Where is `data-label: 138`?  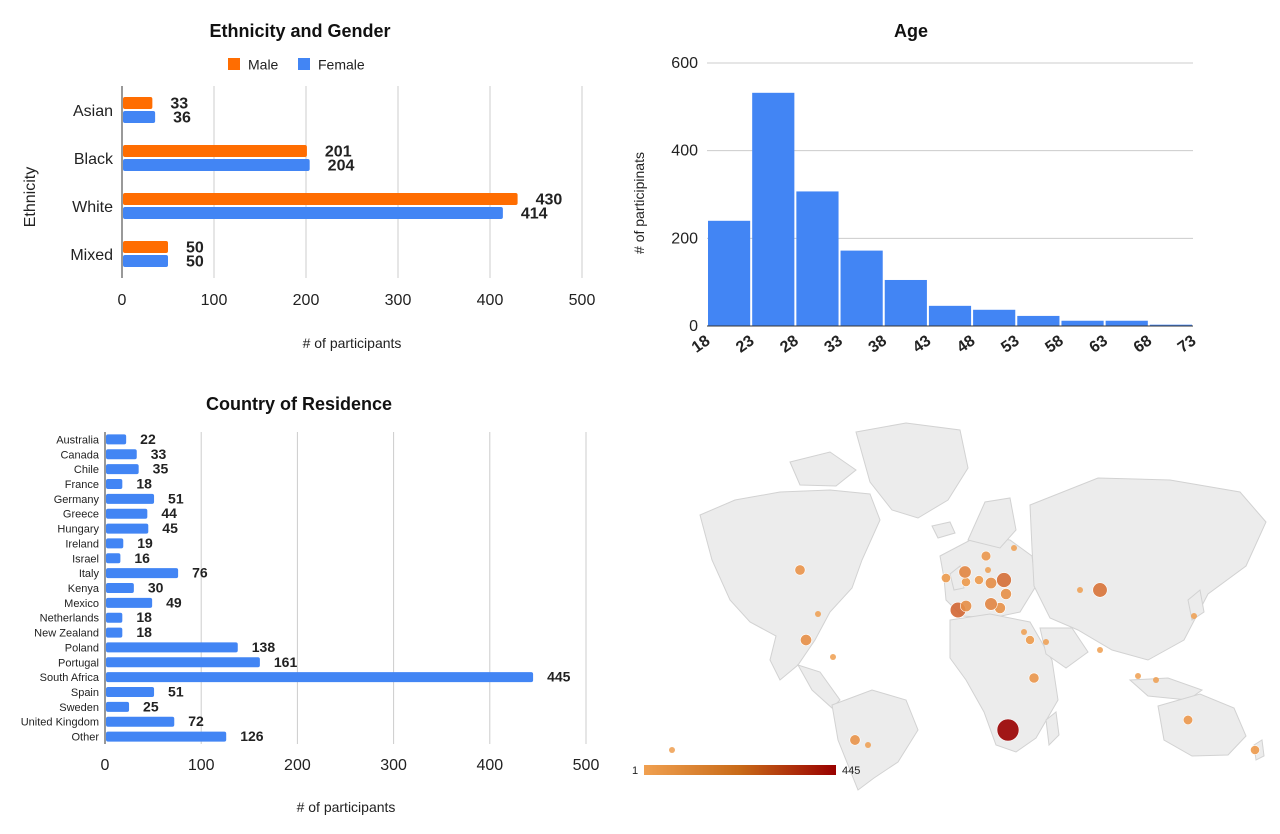 data-label: 138 is located at coordinates (264, 647).